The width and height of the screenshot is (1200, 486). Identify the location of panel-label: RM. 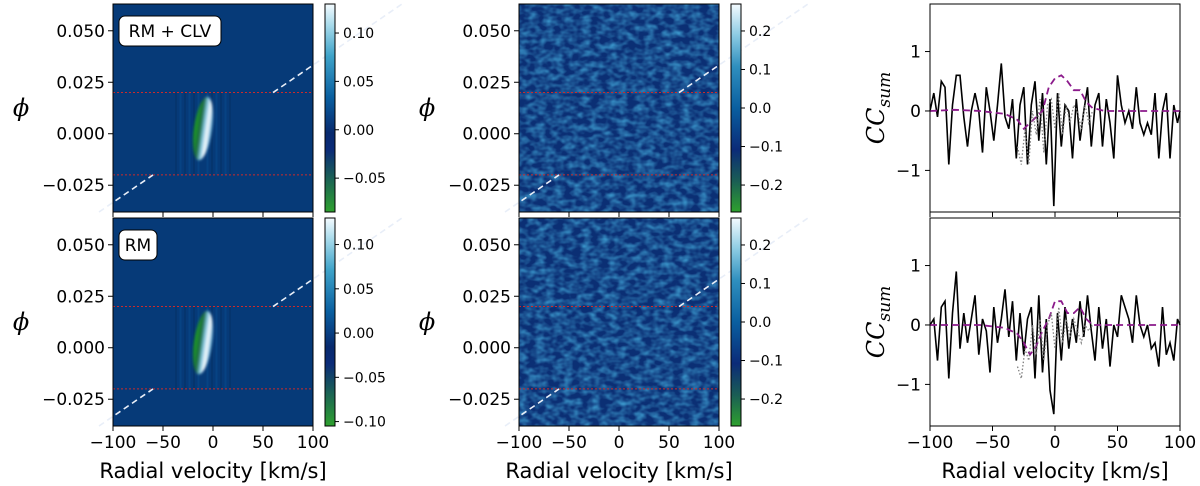
(138, 246).